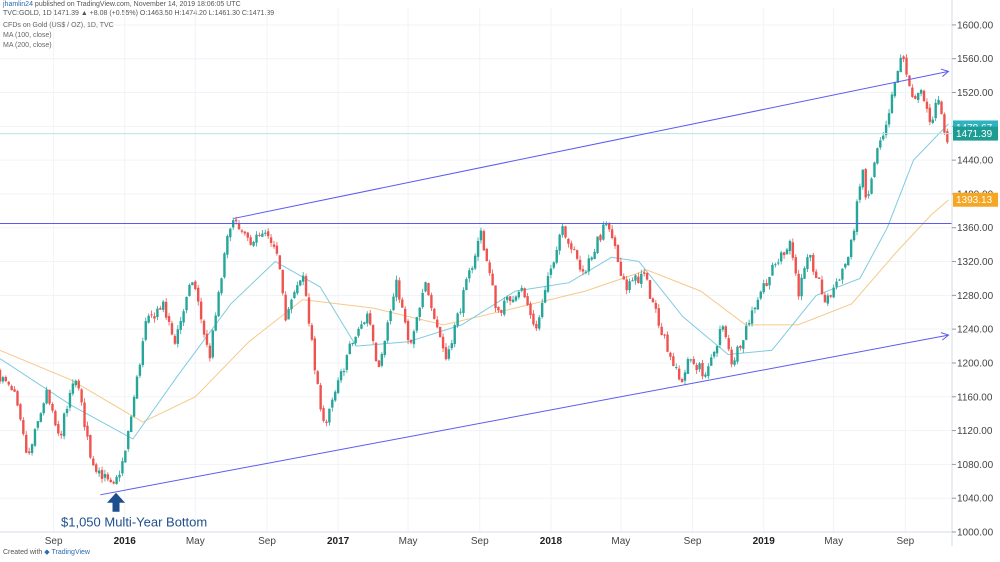 Image resolution: width=1000 pixels, height=562 pixels. I want to click on price-tag-bg, so click(975, 133).